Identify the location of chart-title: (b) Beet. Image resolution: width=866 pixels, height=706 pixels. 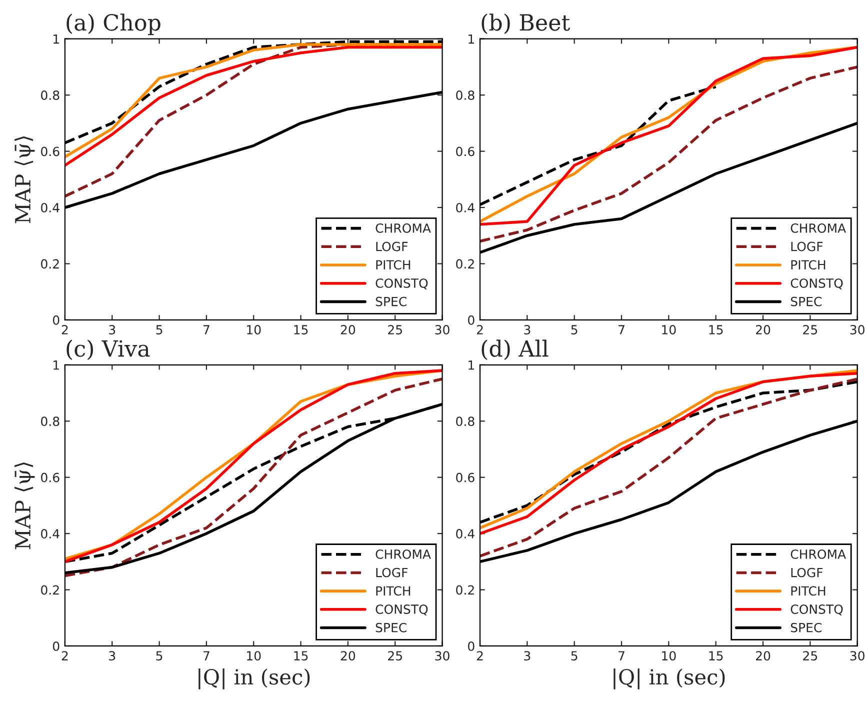
(526, 24).